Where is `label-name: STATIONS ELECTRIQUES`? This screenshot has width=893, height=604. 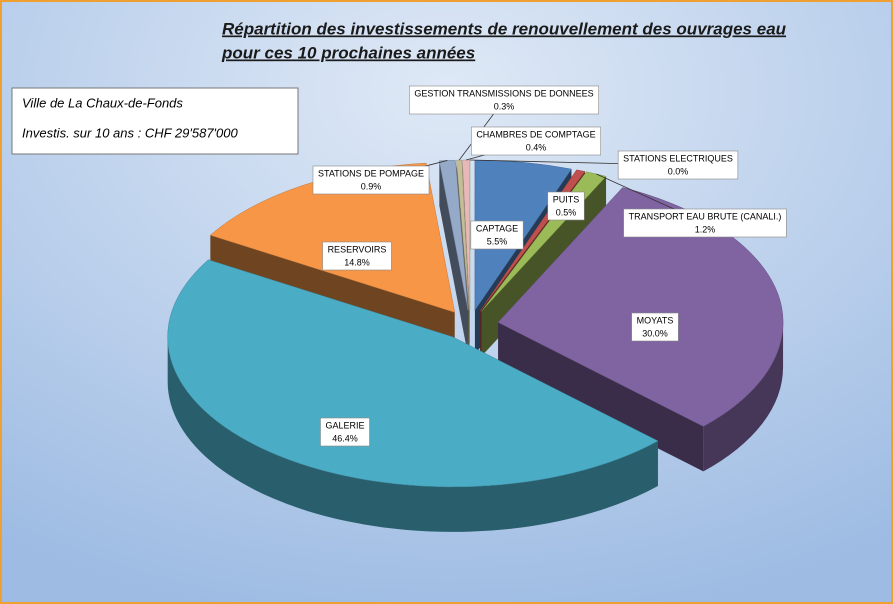 label-name: STATIONS ELECTRIQUES is located at coordinates (678, 158).